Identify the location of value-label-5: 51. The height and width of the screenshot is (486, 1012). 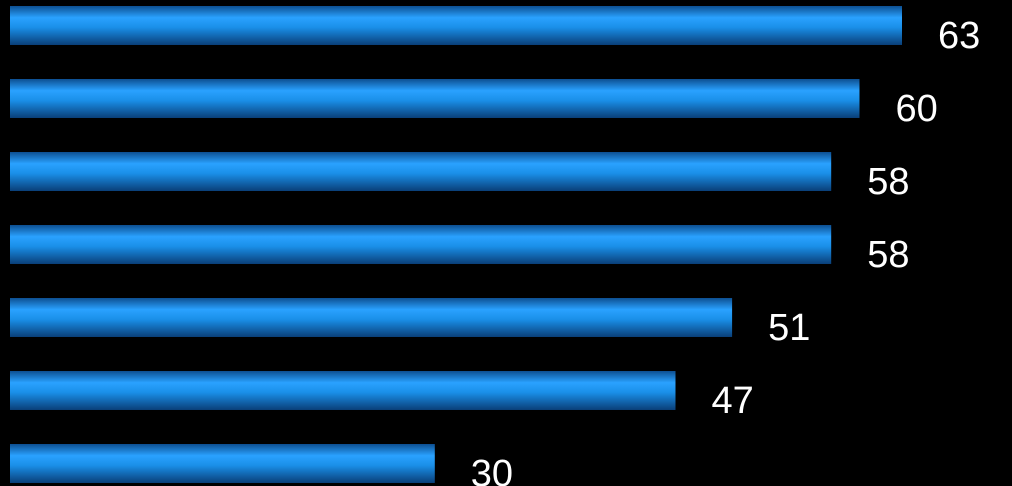
(789, 328).